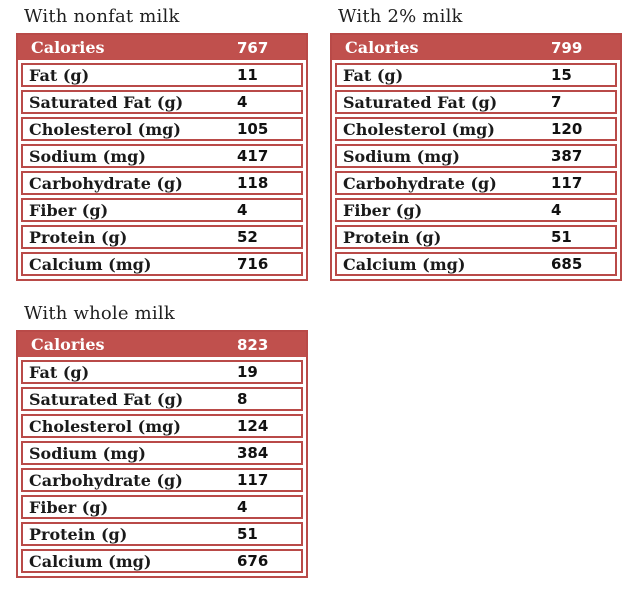 The height and width of the screenshot is (595, 642). I want to click on table-row: Sodium (mg) 387, so click(476, 156).